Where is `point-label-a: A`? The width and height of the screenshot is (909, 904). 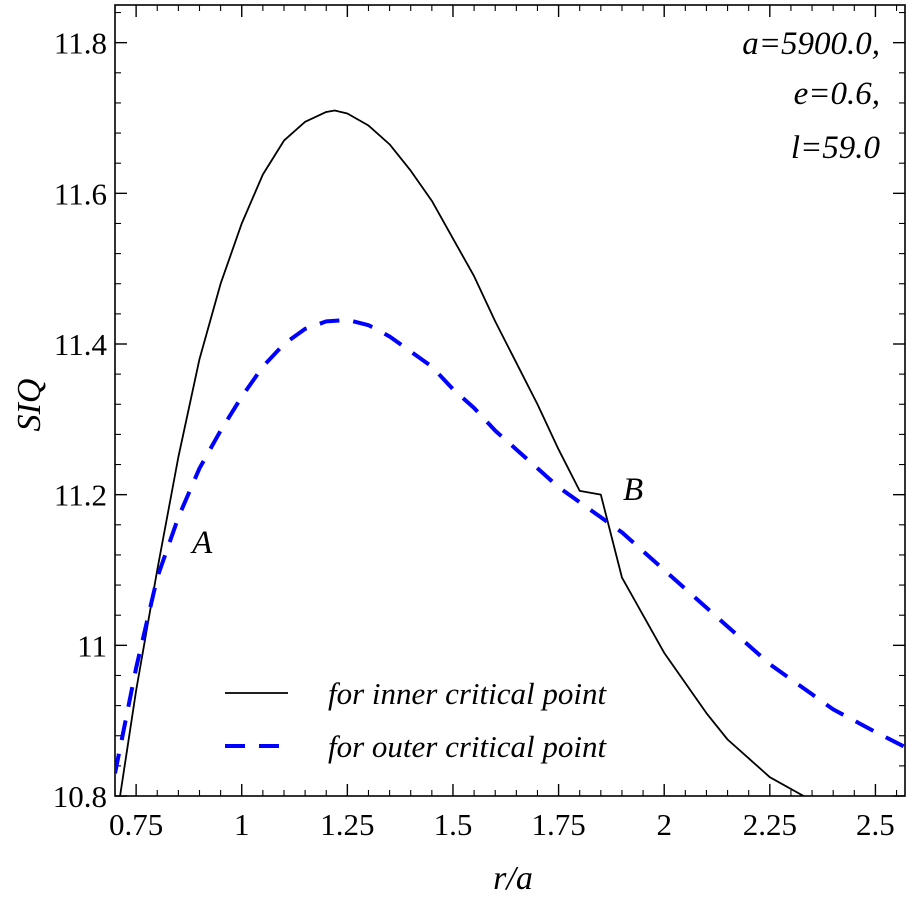 point-label-a: A is located at coordinates (201, 543).